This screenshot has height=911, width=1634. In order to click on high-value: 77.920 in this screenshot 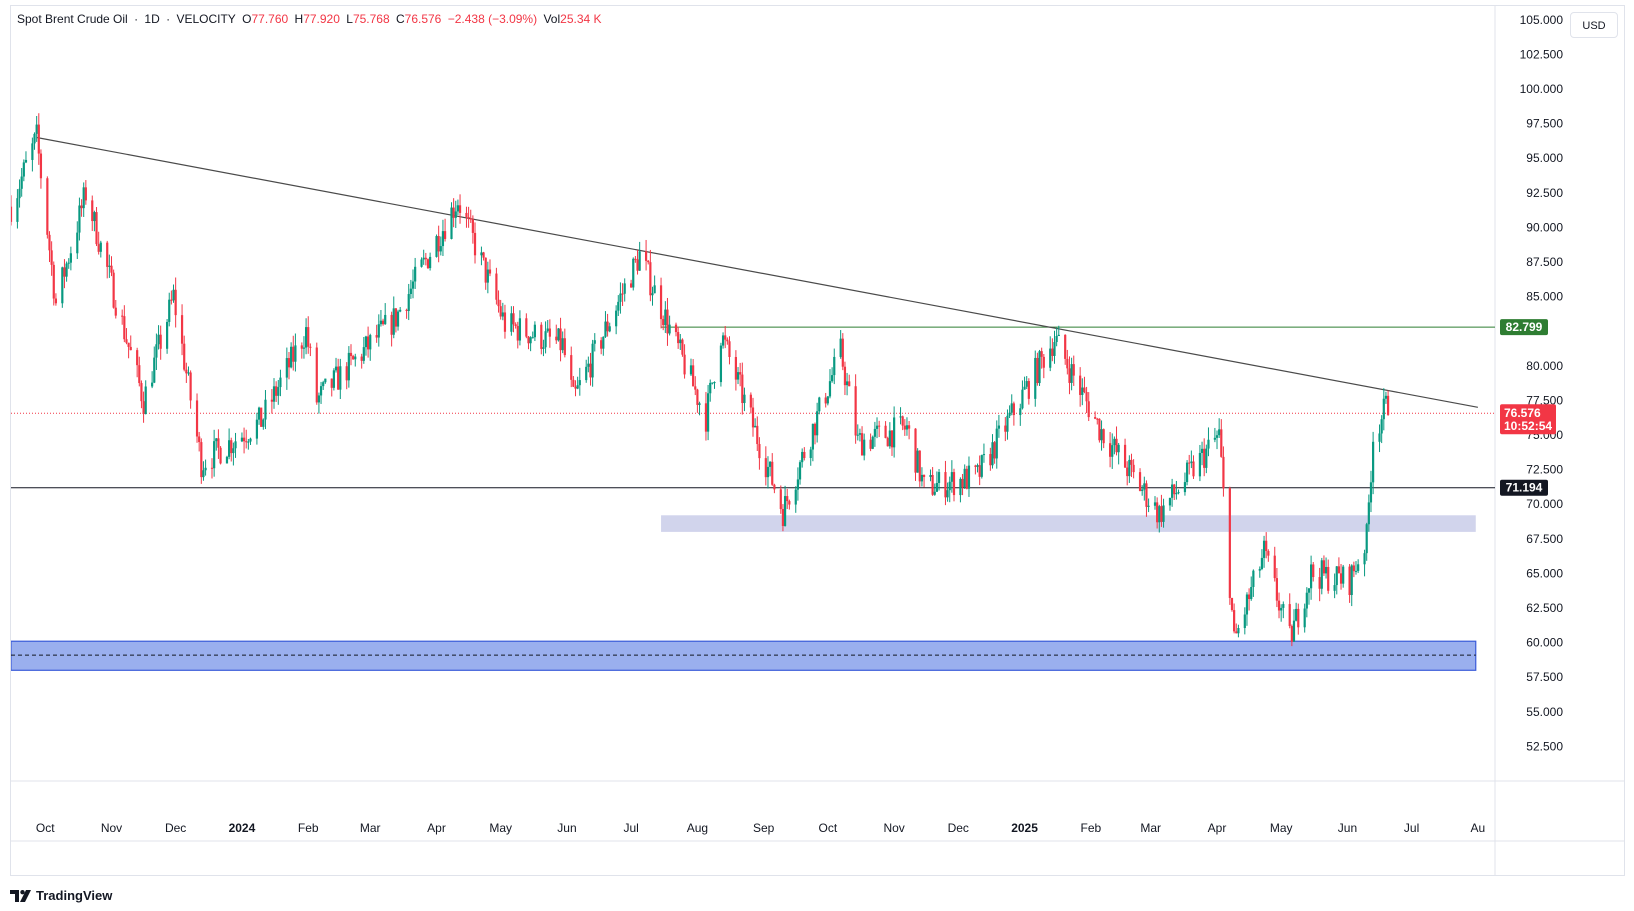, I will do `click(321, 19)`.